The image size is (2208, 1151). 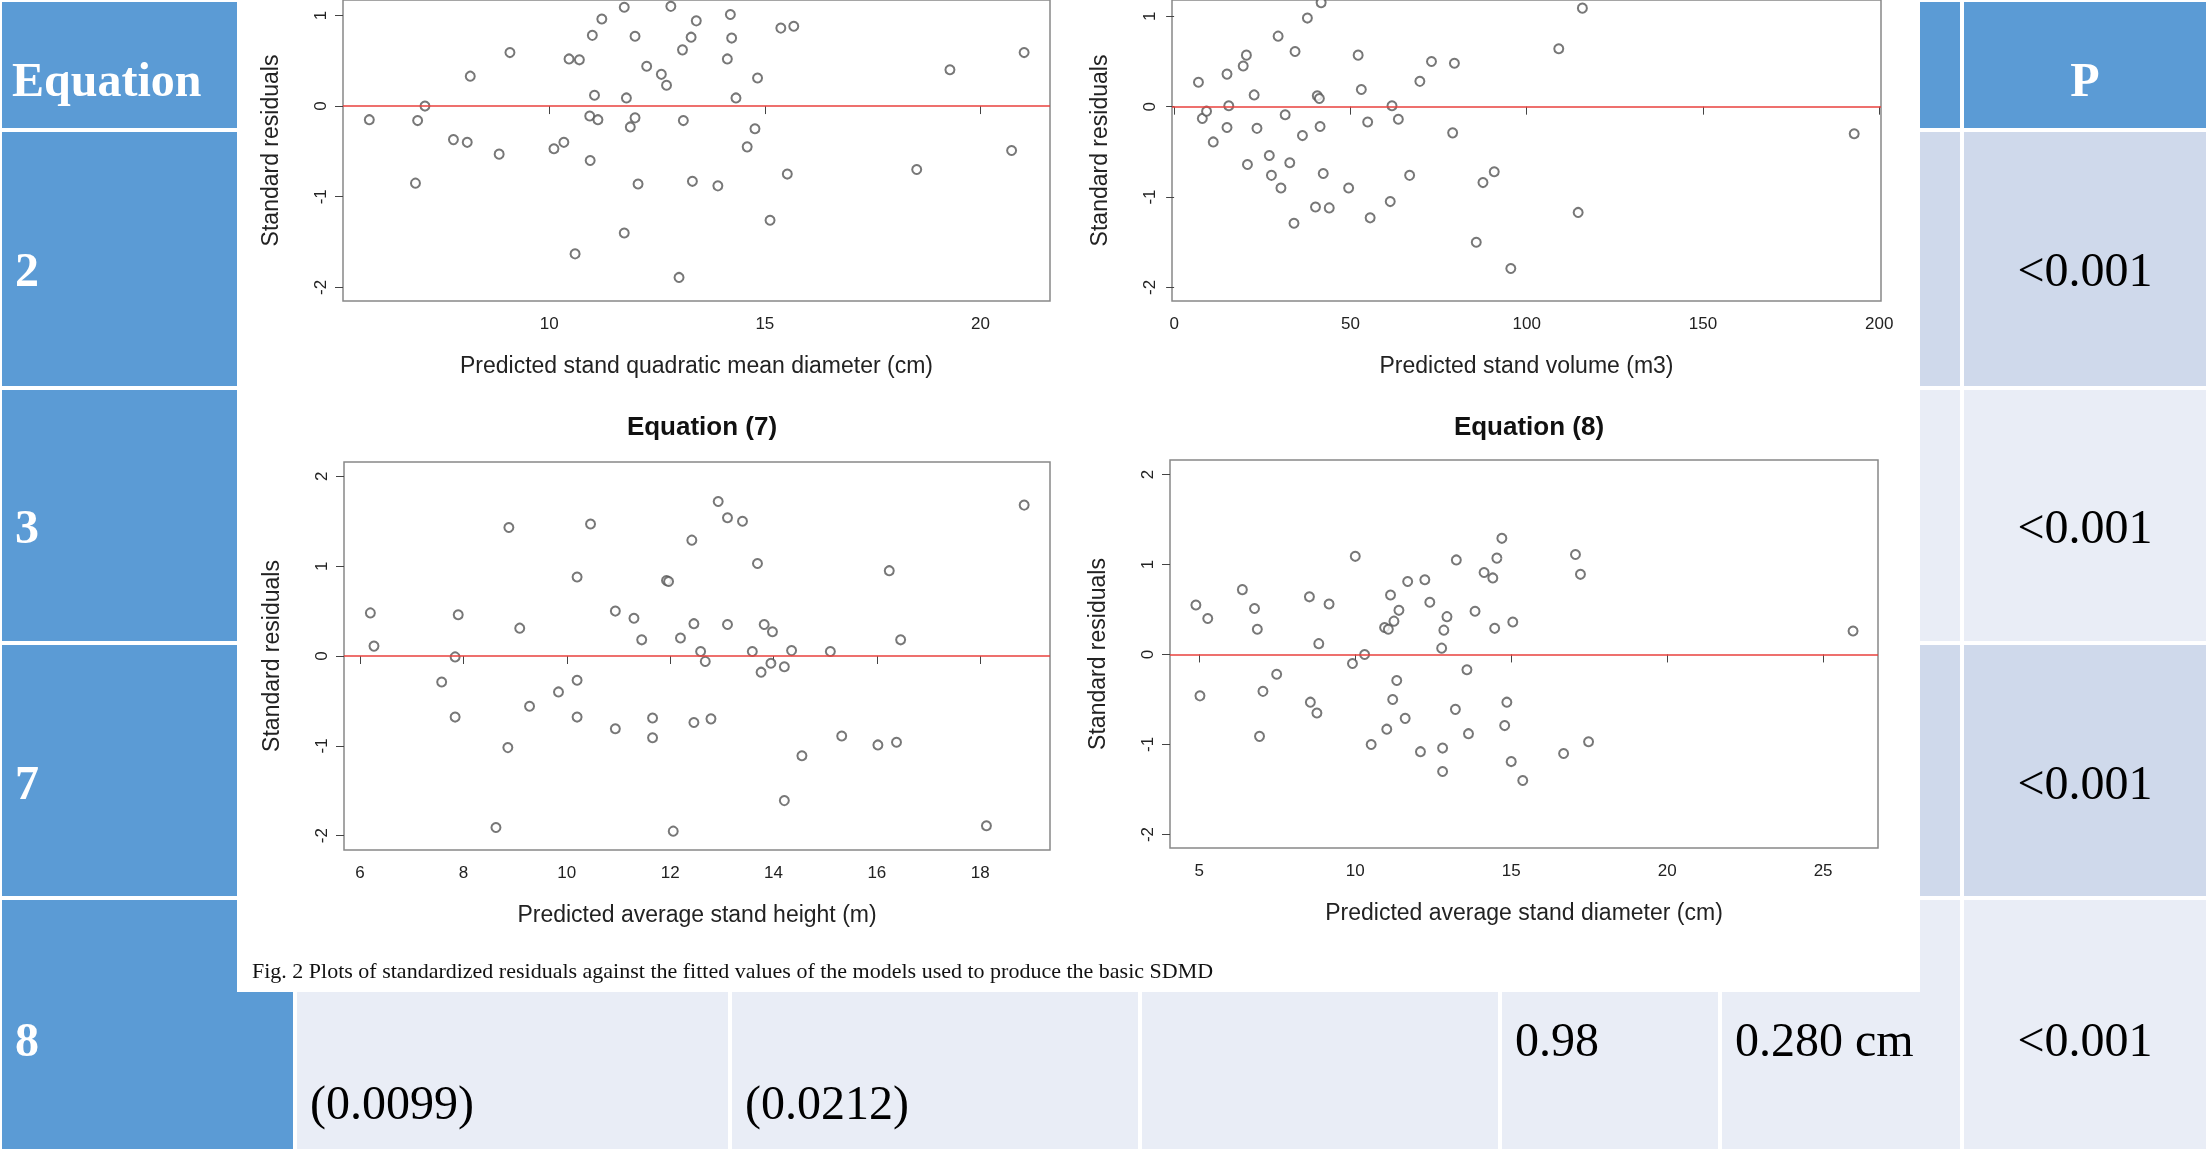 I want to click on x-tick-label: 6, so click(x=360, y=872).